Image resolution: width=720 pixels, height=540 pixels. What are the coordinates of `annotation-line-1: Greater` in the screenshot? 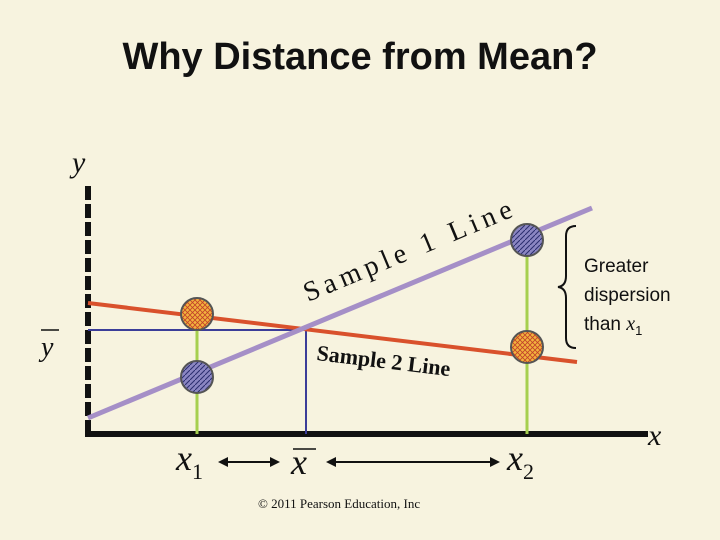 It's located at (616, 266).